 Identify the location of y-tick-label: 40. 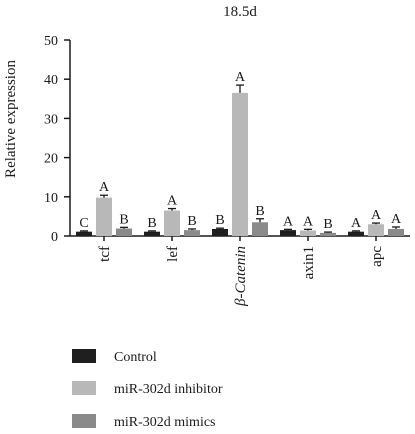
(51, 80).